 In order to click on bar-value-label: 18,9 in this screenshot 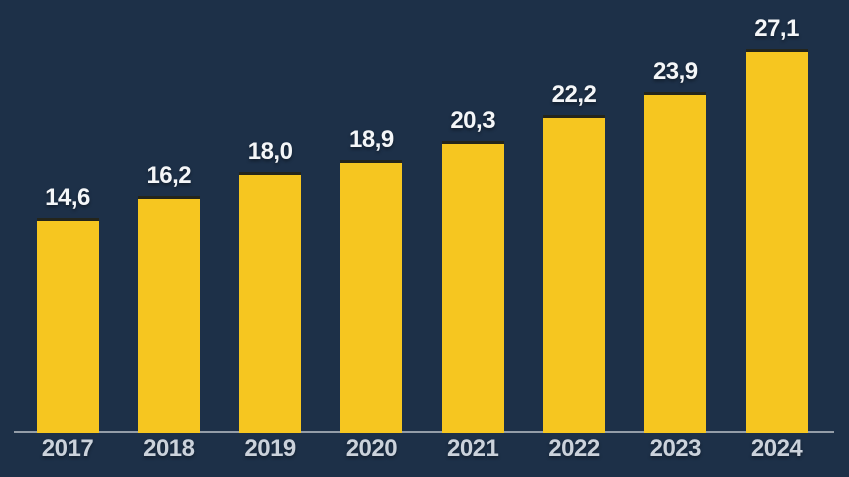, I will do `click(371, 139)`.